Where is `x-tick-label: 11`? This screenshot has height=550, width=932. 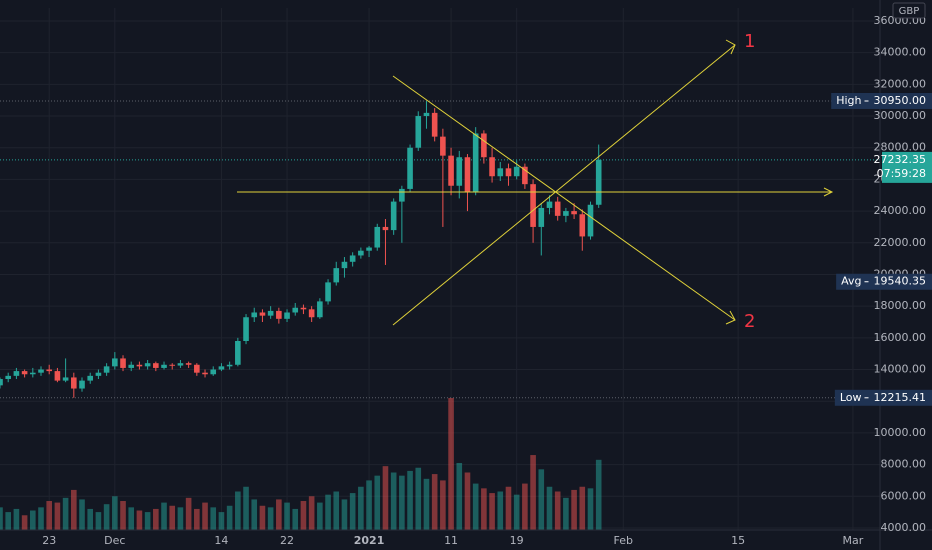
x-tick-label: 11 is located at coordinates (451, 540).